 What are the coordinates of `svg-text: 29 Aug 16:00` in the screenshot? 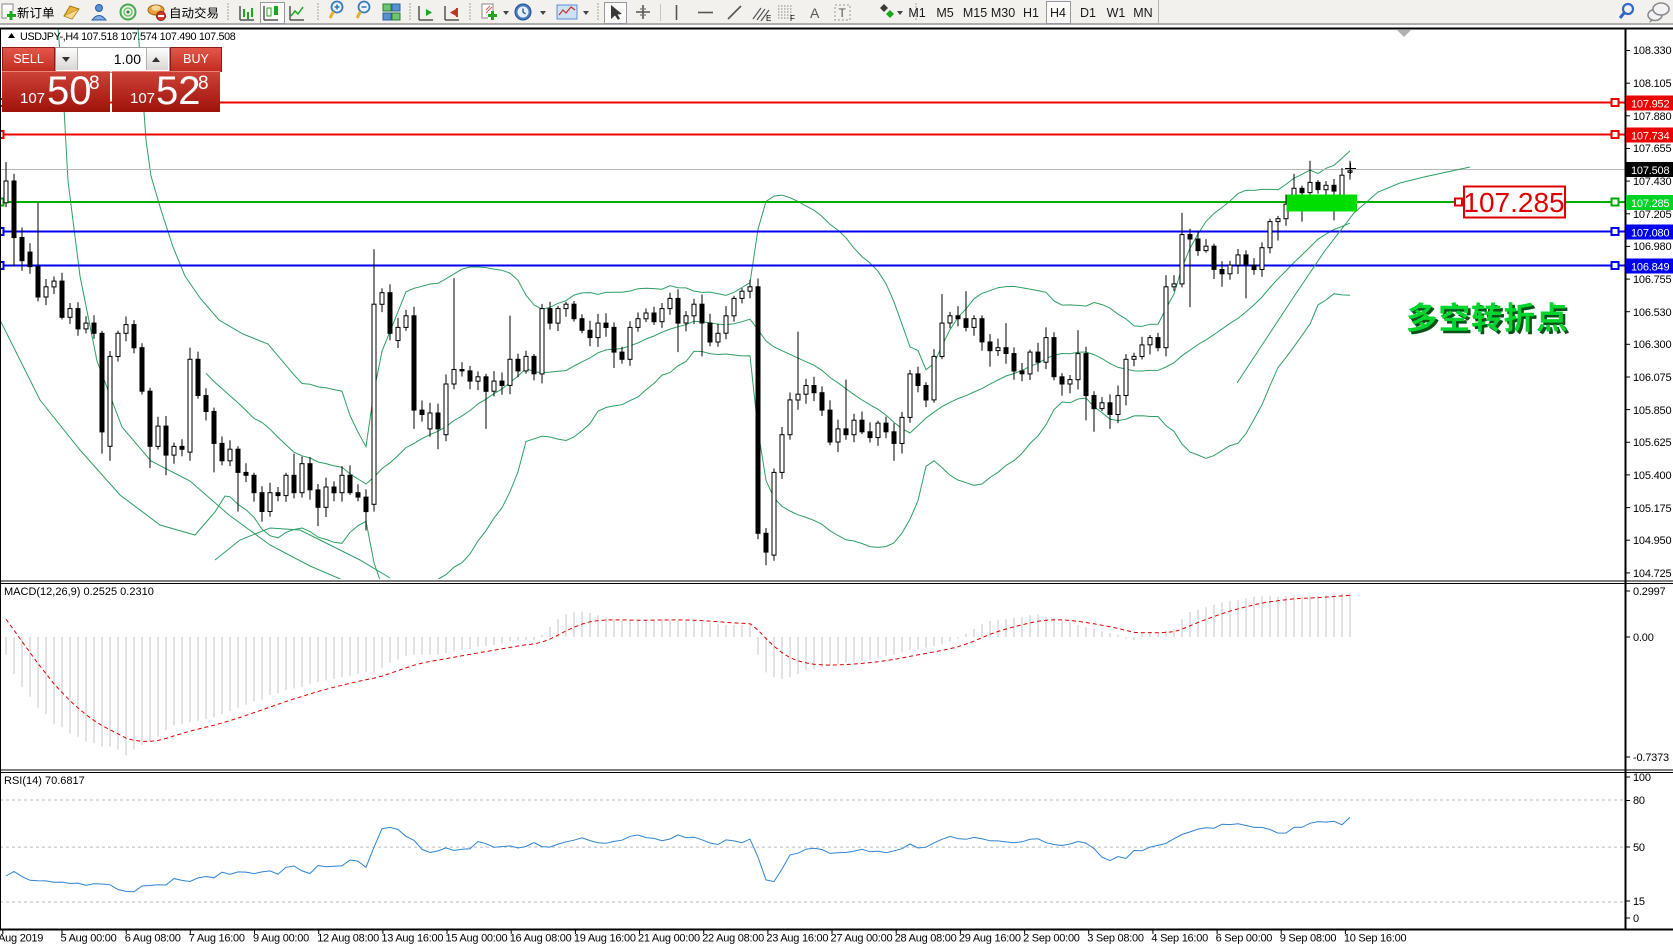 It's located at (990, 939).